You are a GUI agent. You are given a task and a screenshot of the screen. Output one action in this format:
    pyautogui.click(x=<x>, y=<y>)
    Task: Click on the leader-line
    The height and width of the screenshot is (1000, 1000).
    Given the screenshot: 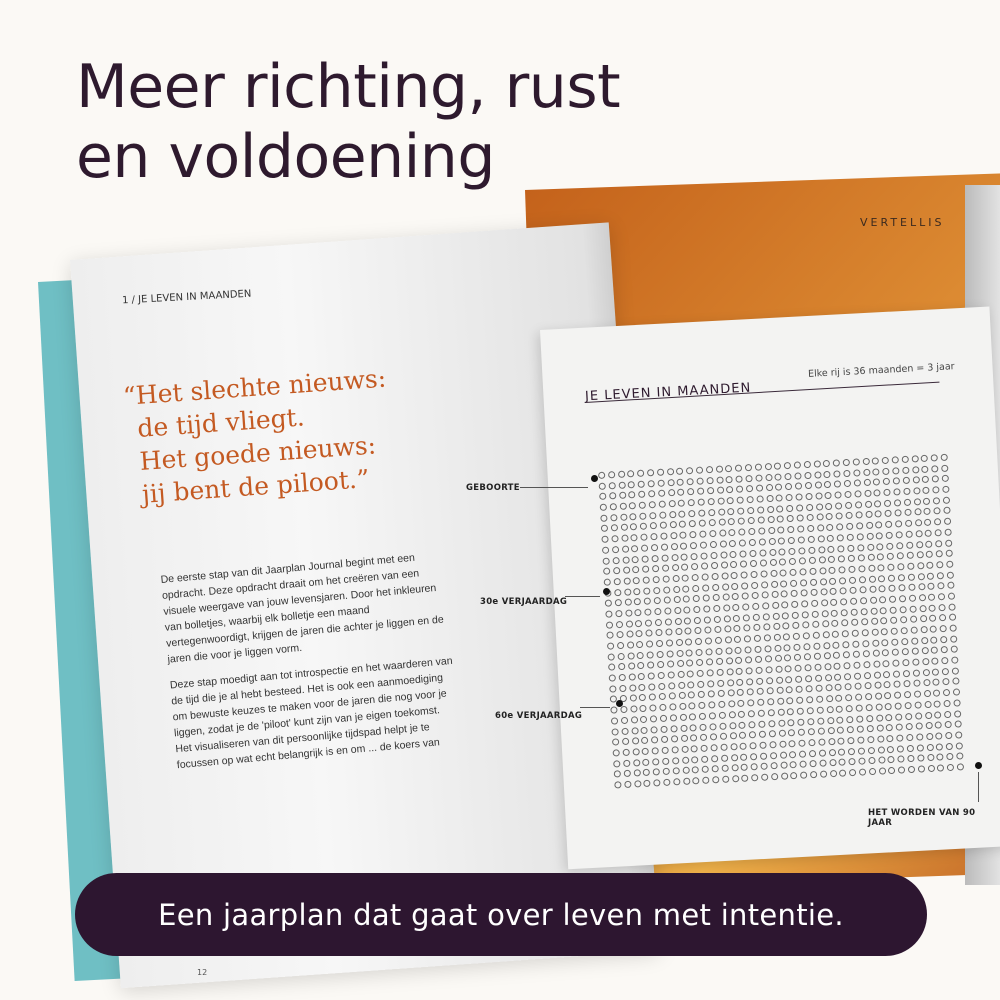 What is the action you would take?
    pyautogui.click(x=554, y=487)
    